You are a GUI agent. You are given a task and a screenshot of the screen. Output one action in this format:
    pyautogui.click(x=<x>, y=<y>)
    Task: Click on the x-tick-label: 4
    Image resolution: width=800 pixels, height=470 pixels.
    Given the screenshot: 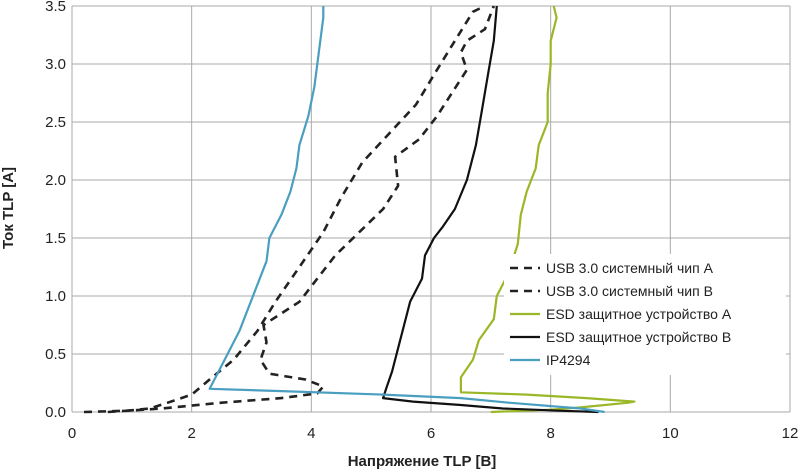 What is the action you would take?
    pyautogui.click(x=311, y=433)
    